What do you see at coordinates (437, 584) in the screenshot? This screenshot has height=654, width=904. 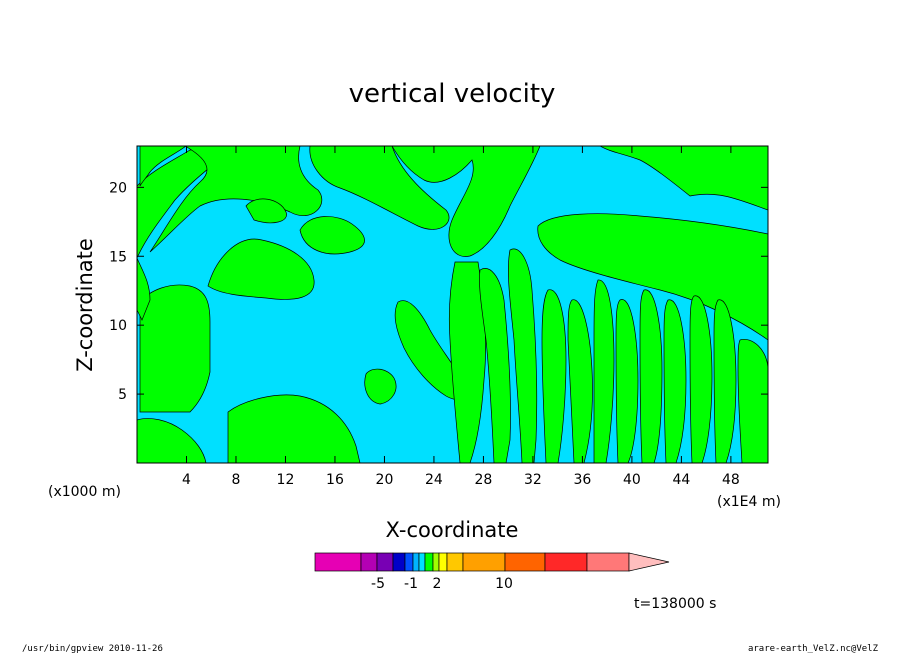 I see `colorbar-tick-label: 2` at bounding box center [437, 584].